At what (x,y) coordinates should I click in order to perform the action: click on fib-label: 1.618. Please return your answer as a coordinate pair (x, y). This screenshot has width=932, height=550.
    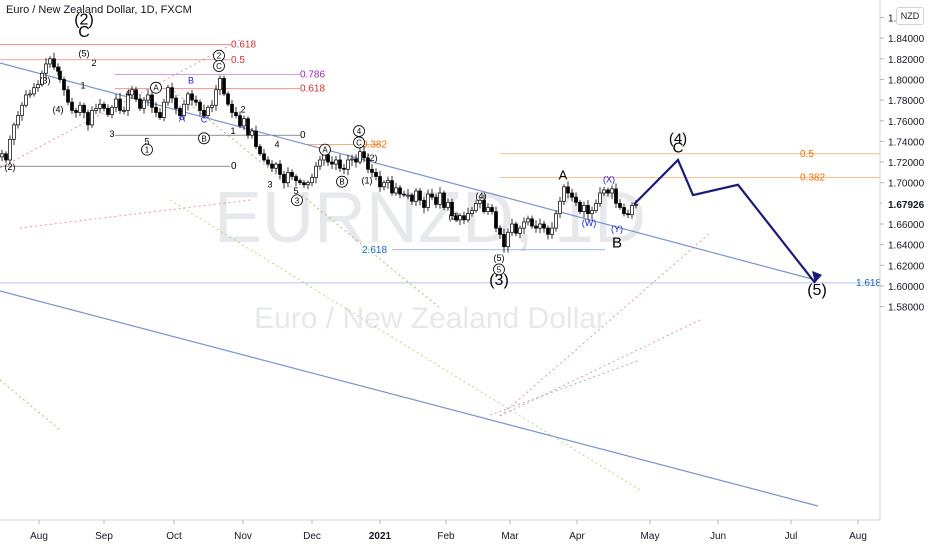
    Looking at the image, I should click on (868, 283).